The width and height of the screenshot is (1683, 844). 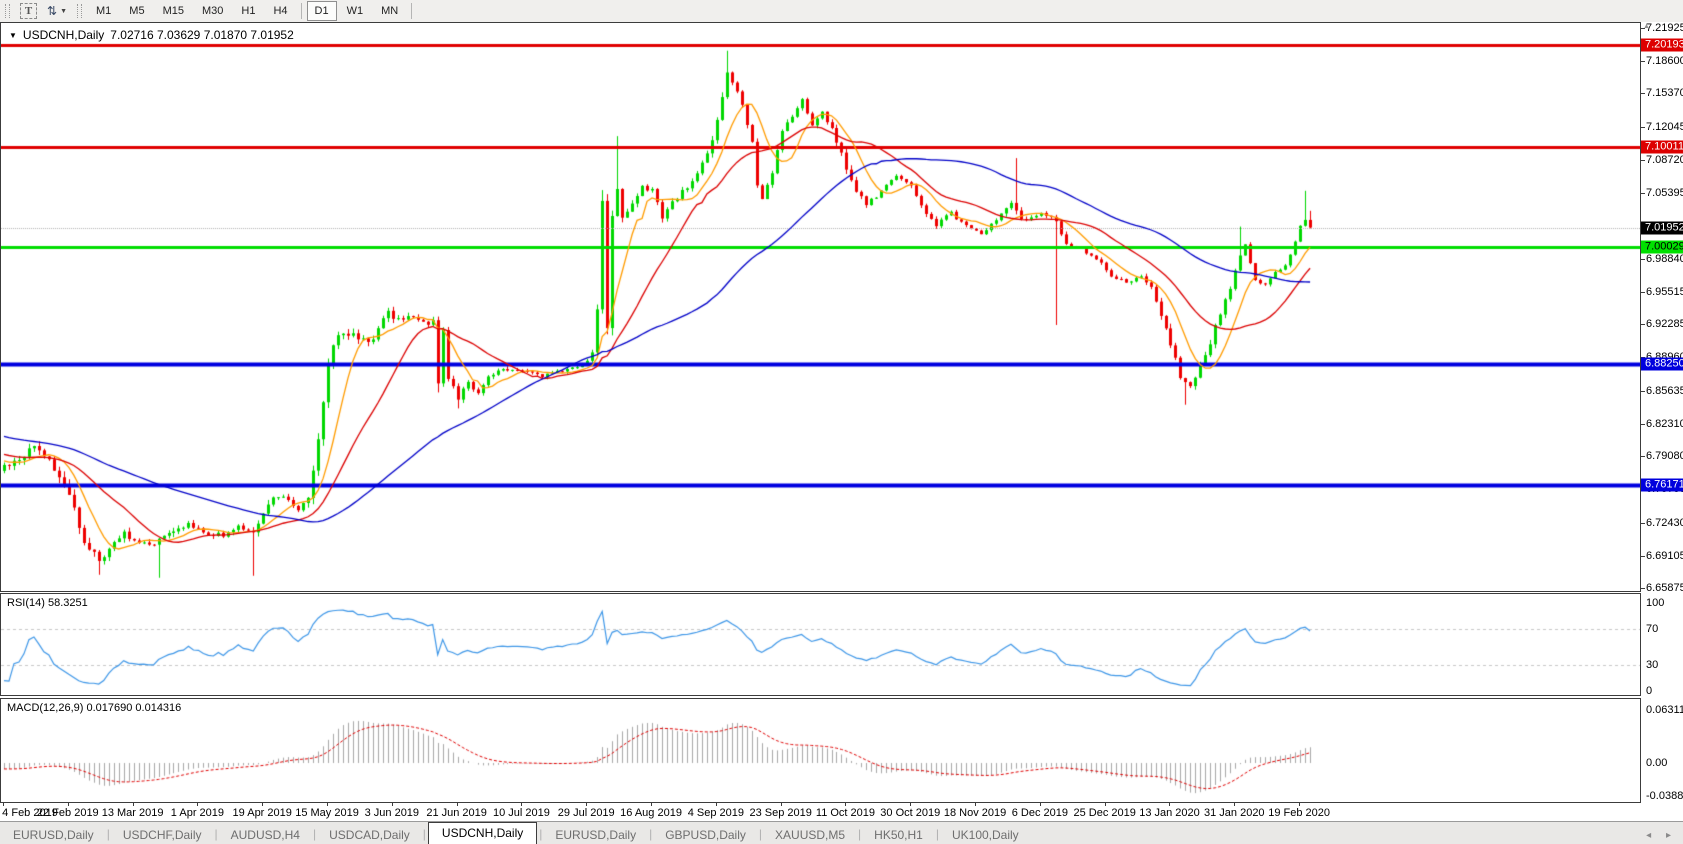 What do you see at coordinates (301, 11) in the screenshot?
I see `toolbar-separator` at bounding box center [301, 11].